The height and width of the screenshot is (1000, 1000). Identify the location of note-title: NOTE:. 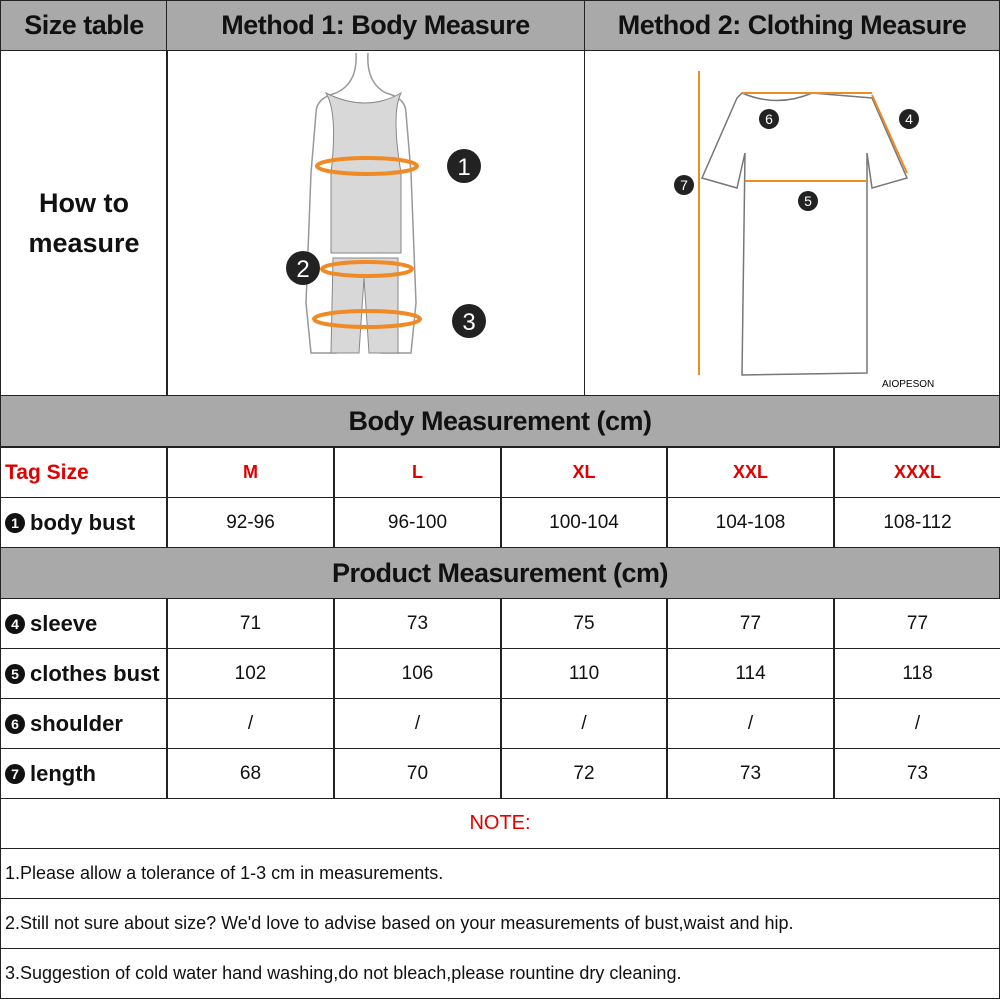
(500, 823).